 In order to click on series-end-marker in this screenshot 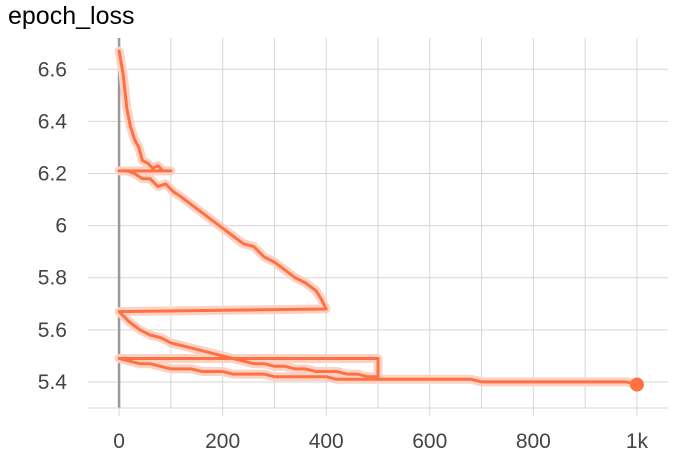, I will do `click(636, 384)`.